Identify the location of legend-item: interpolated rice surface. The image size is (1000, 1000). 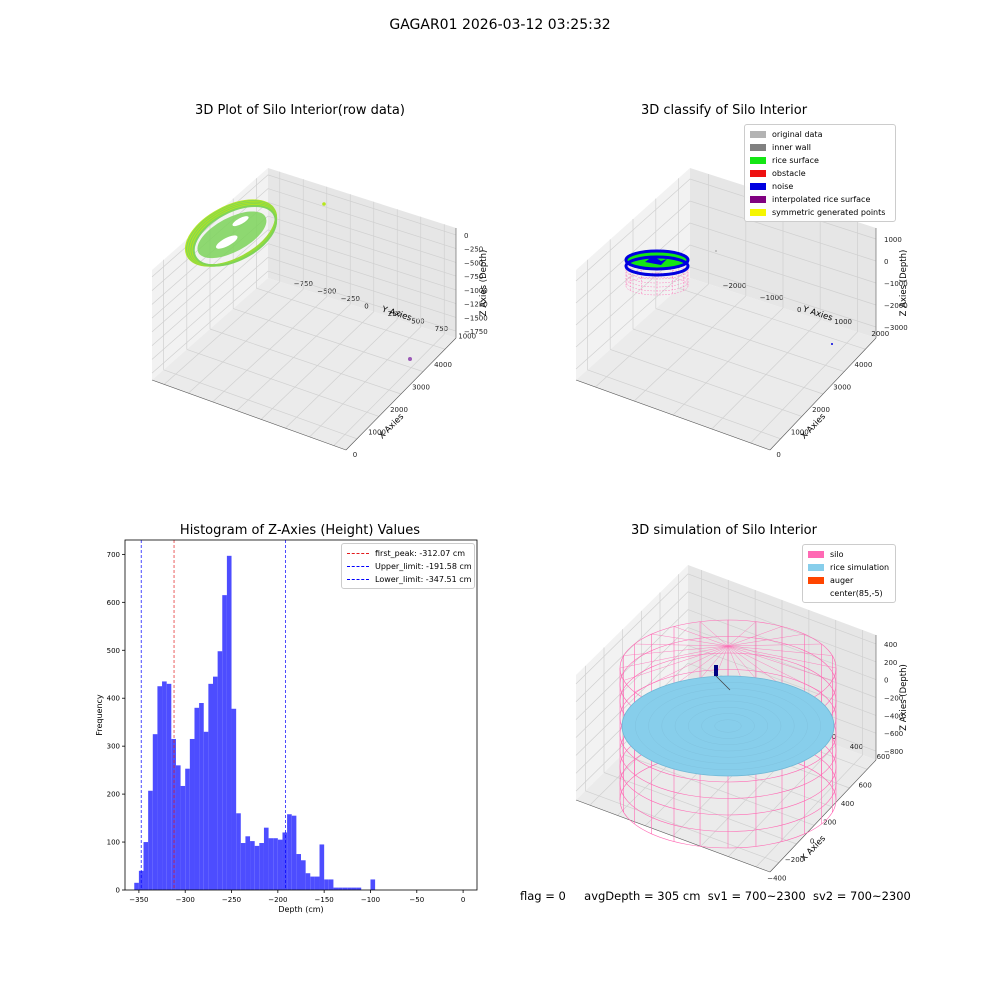
(820, 199).